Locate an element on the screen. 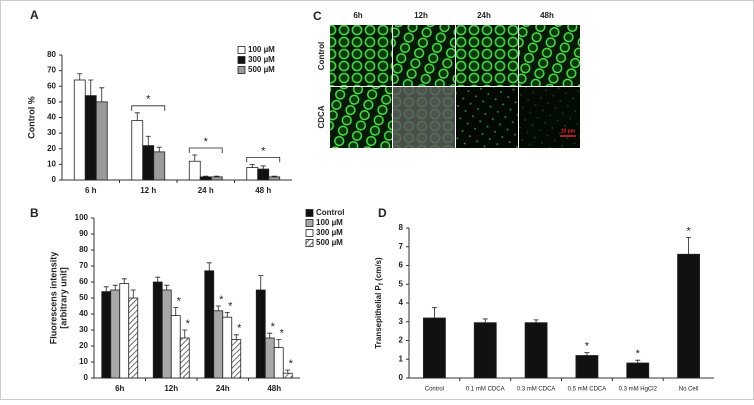 Image resolution: width=754 pixels, height=405 pixels. y-tick-label: 100 is located at coordinates (82, 217).